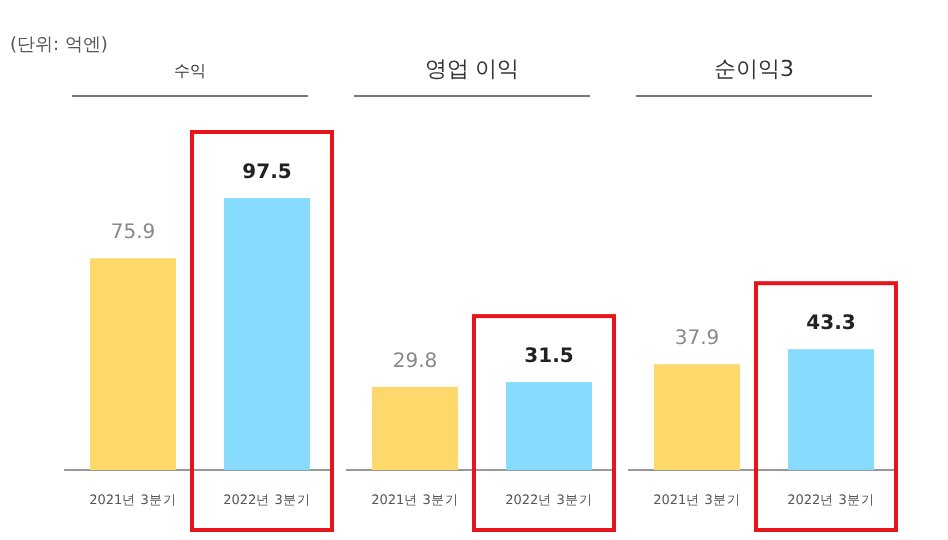 The image size is (948, 540). Describe the element at coordinates (697, 339) in the screenshot. I see `data-label: 37.9` at that location.